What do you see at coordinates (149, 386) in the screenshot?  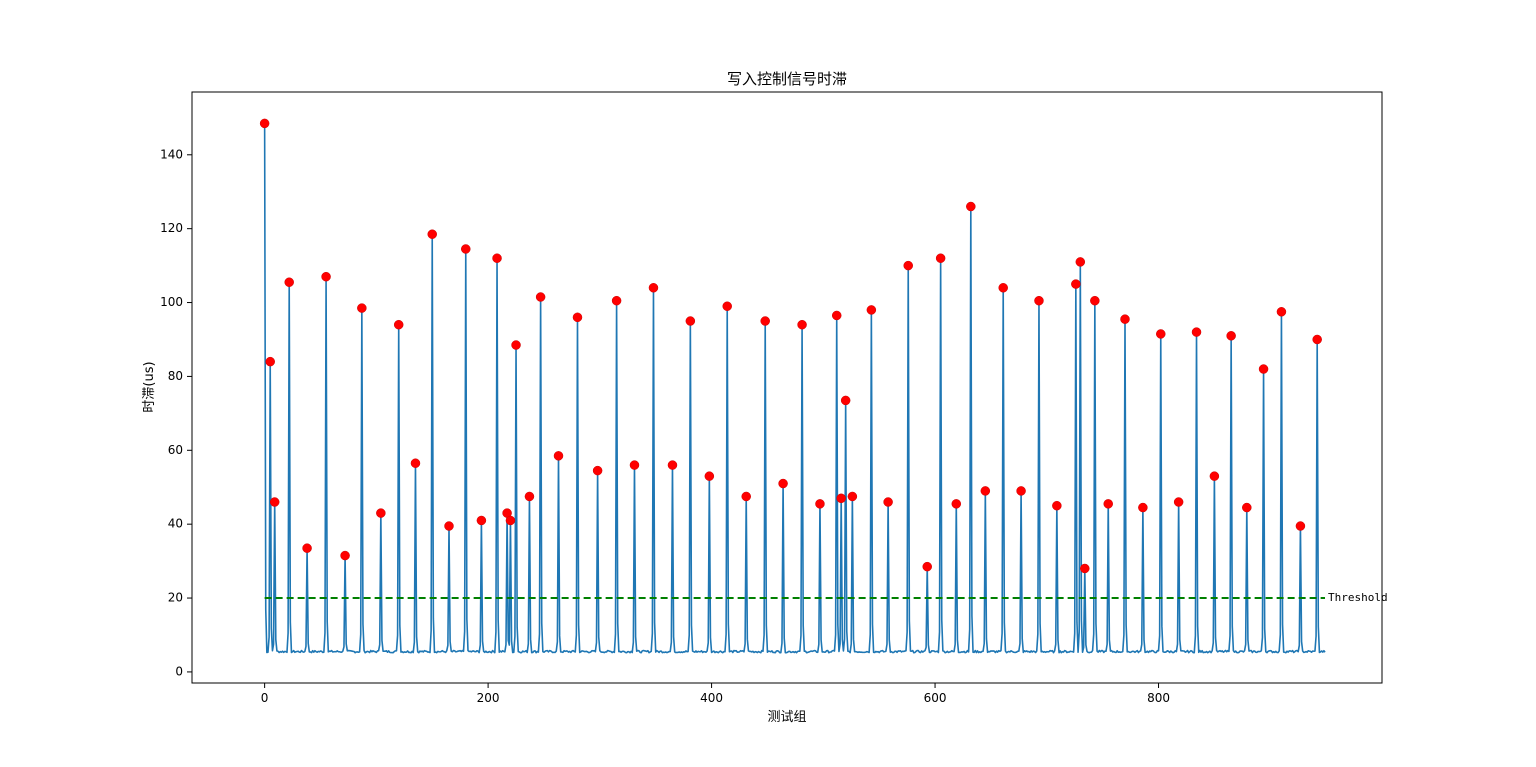 I see `y-axis-label: 时滞(us)` at bounding box center [149, 386].